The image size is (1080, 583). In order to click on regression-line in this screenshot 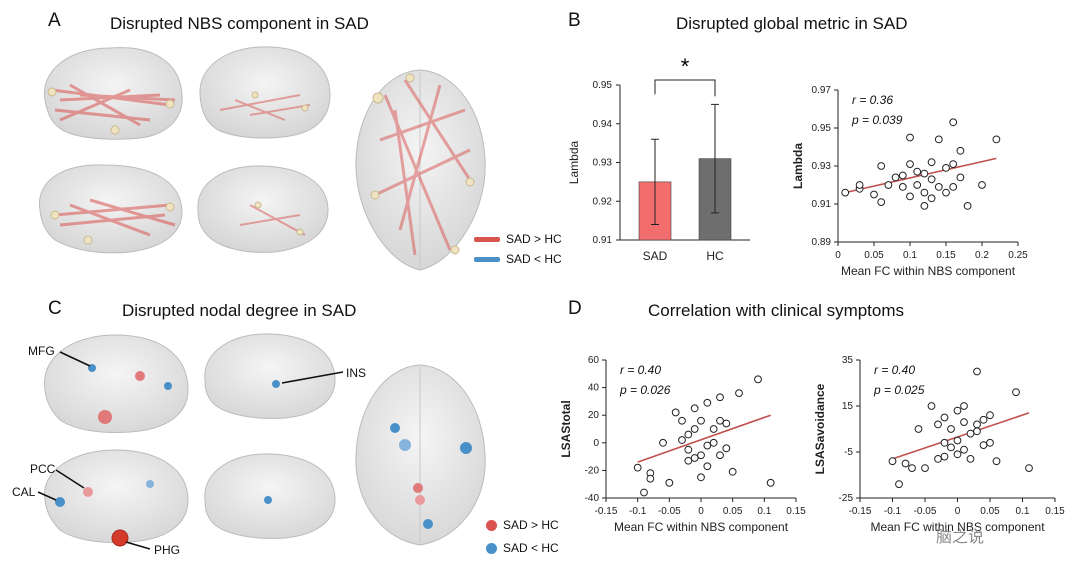, I will do `click(704, 438)`.